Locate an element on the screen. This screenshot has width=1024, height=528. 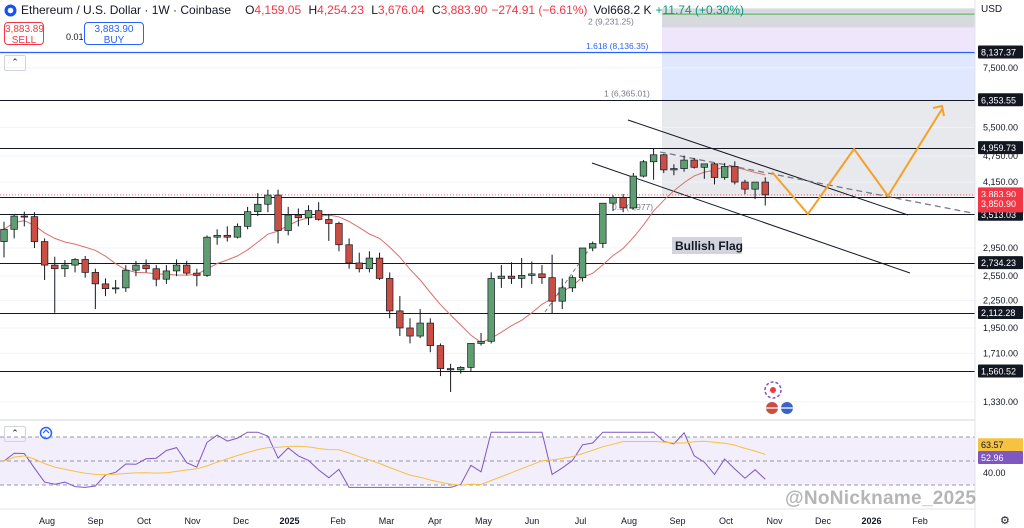
rsi-tick: 40.00 is located at coordinates (994, 473).